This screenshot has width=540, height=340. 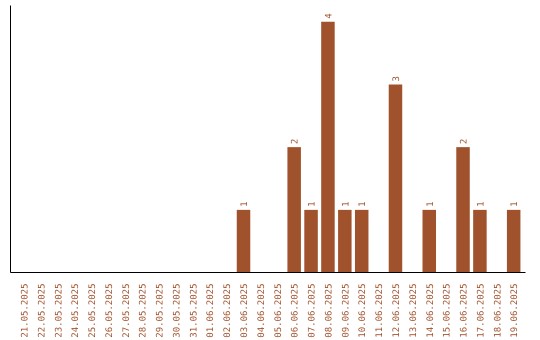 What do you see at coordinates (329, 16) in the screenshot?
I see `data-label: 4` at bounding box center [329, 16].